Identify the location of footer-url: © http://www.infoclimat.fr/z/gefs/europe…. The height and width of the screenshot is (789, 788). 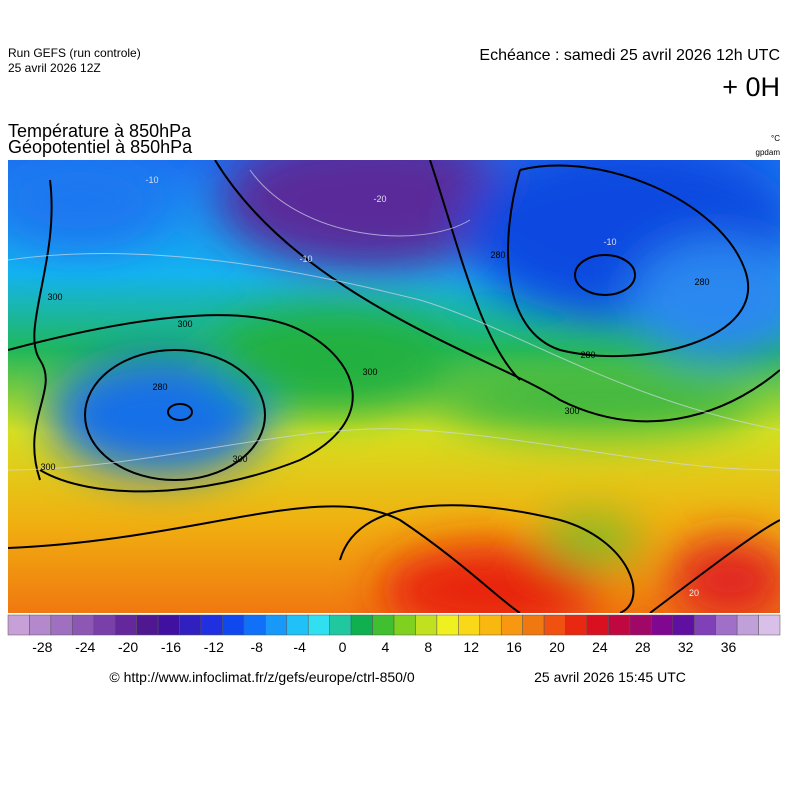
(261, 677).